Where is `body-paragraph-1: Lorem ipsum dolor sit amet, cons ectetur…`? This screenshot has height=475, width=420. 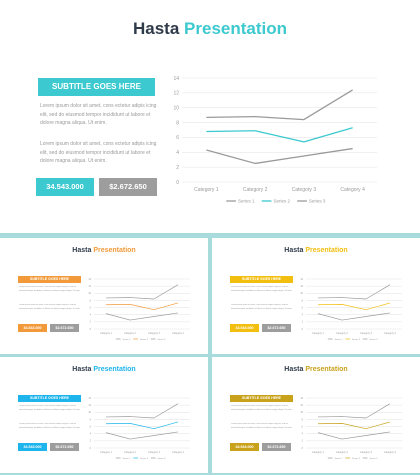
body-paragraph-1: Lorem ipsum dolor sit amet, cons ectetur… is located at coordinates (98, 114).